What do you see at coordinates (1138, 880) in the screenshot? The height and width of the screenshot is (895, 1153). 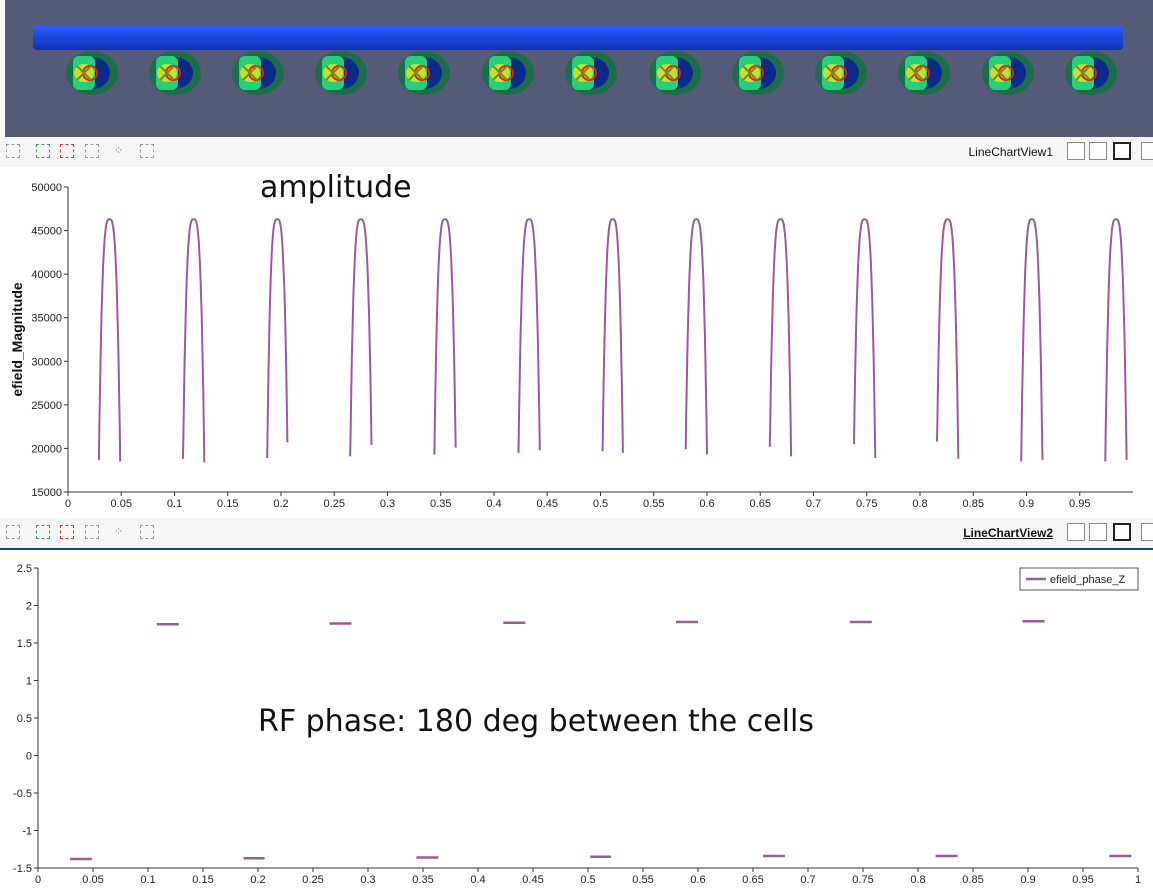 I see `x-tick-label: 1` at bounding box center [1138, 880].